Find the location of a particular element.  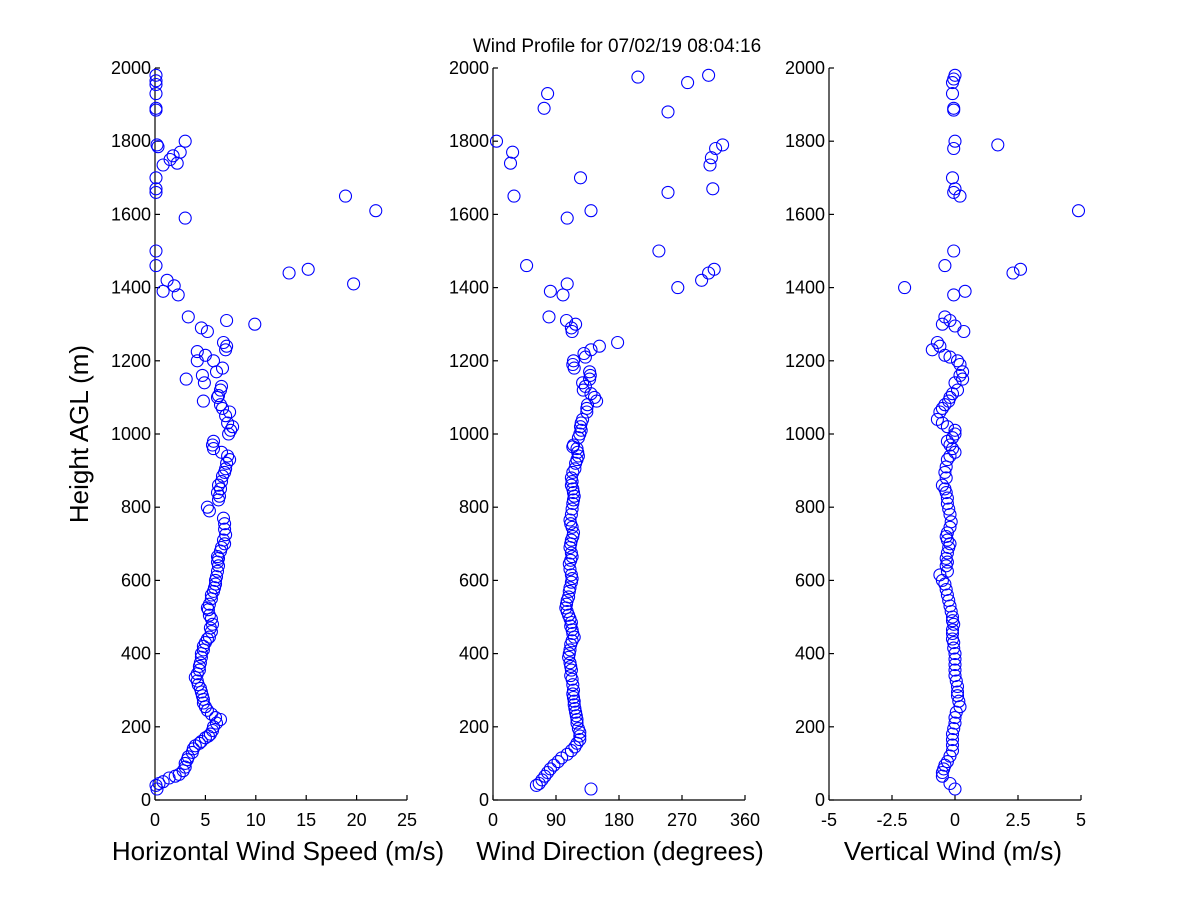

x-tick-label: -2.5 is located at coordinates (891, 820).